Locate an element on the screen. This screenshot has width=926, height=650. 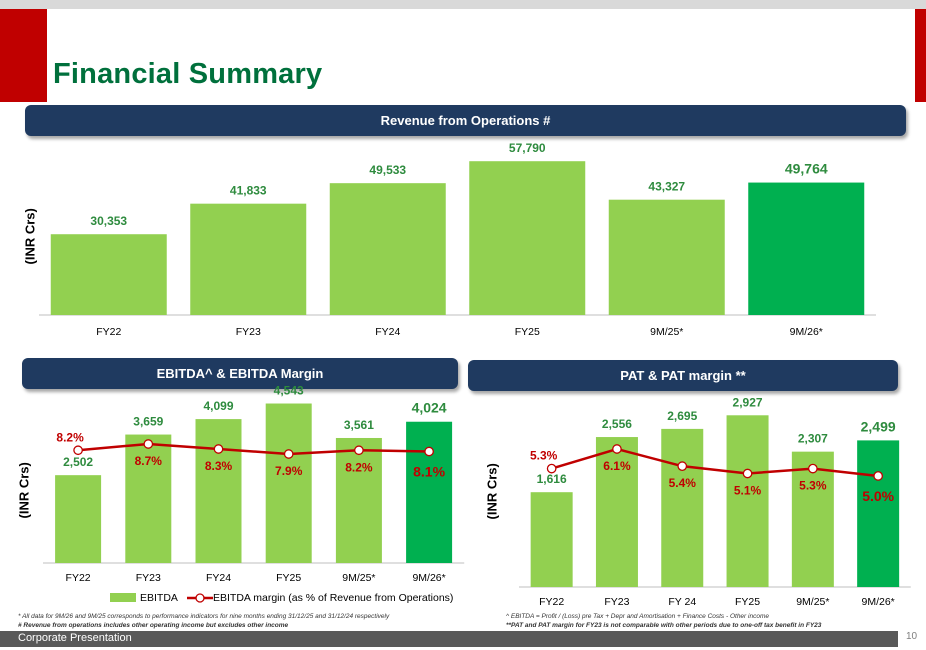
pat-bar-value-label: 2,695 is located at coordinates (682, 416).